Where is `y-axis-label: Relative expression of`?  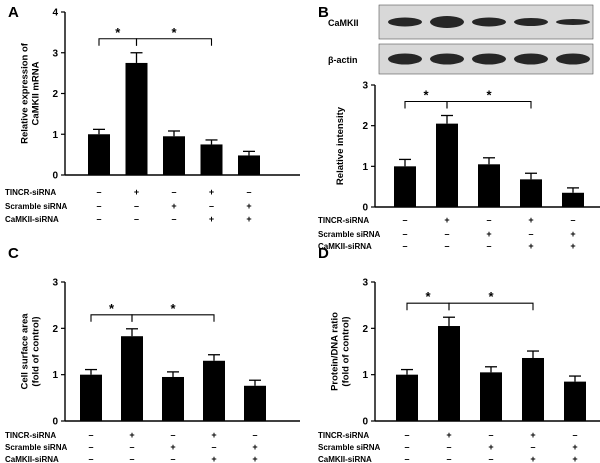
y-axis-label: Relative expression of is located at coordinates (25, 93).